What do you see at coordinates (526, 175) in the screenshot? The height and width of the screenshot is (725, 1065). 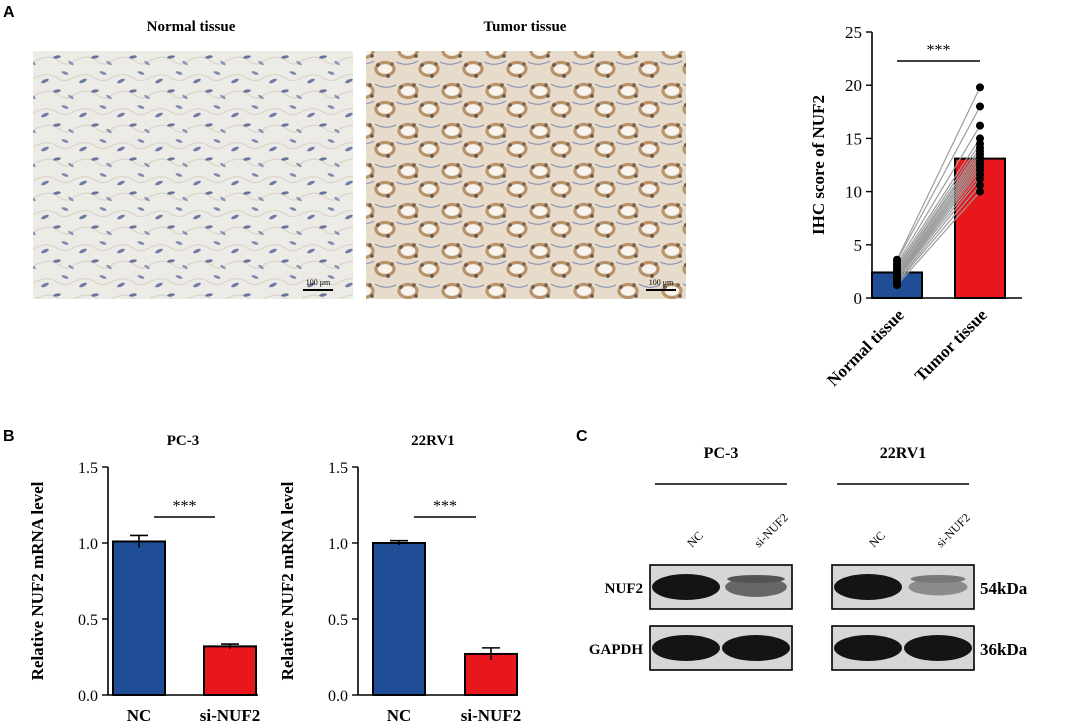 I see `image-tumor-tissue: 100 μm` at bounding box center [526, 175].